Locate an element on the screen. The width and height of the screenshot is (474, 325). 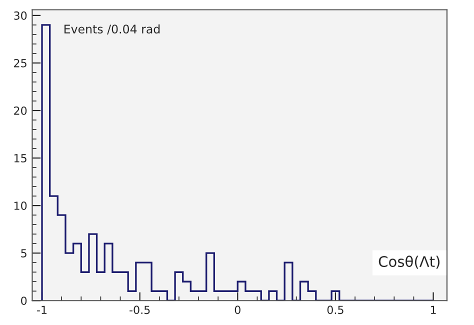
x-tick-label: 1 is located at coordinates (433, 310).